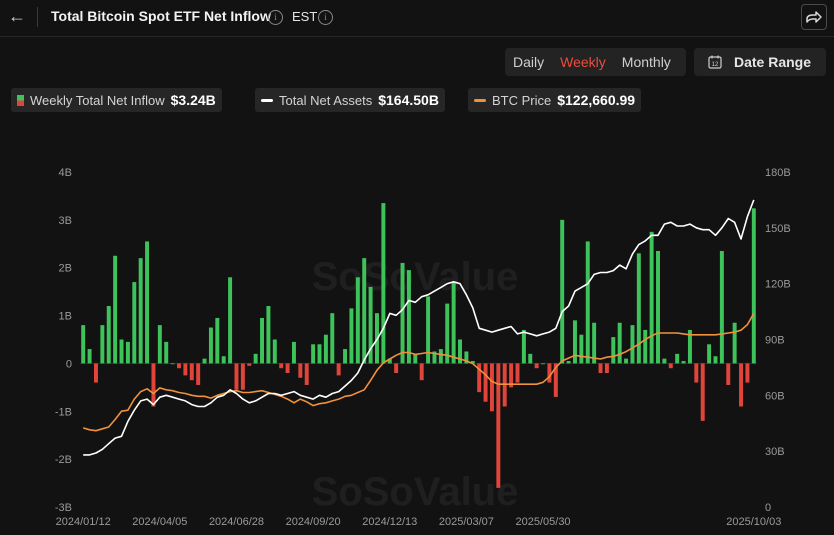 The image size is (834, 535). Describe the element at coordinates (583, 62) in the screenshot. I see `tab-weekly: Weekly` at that location.